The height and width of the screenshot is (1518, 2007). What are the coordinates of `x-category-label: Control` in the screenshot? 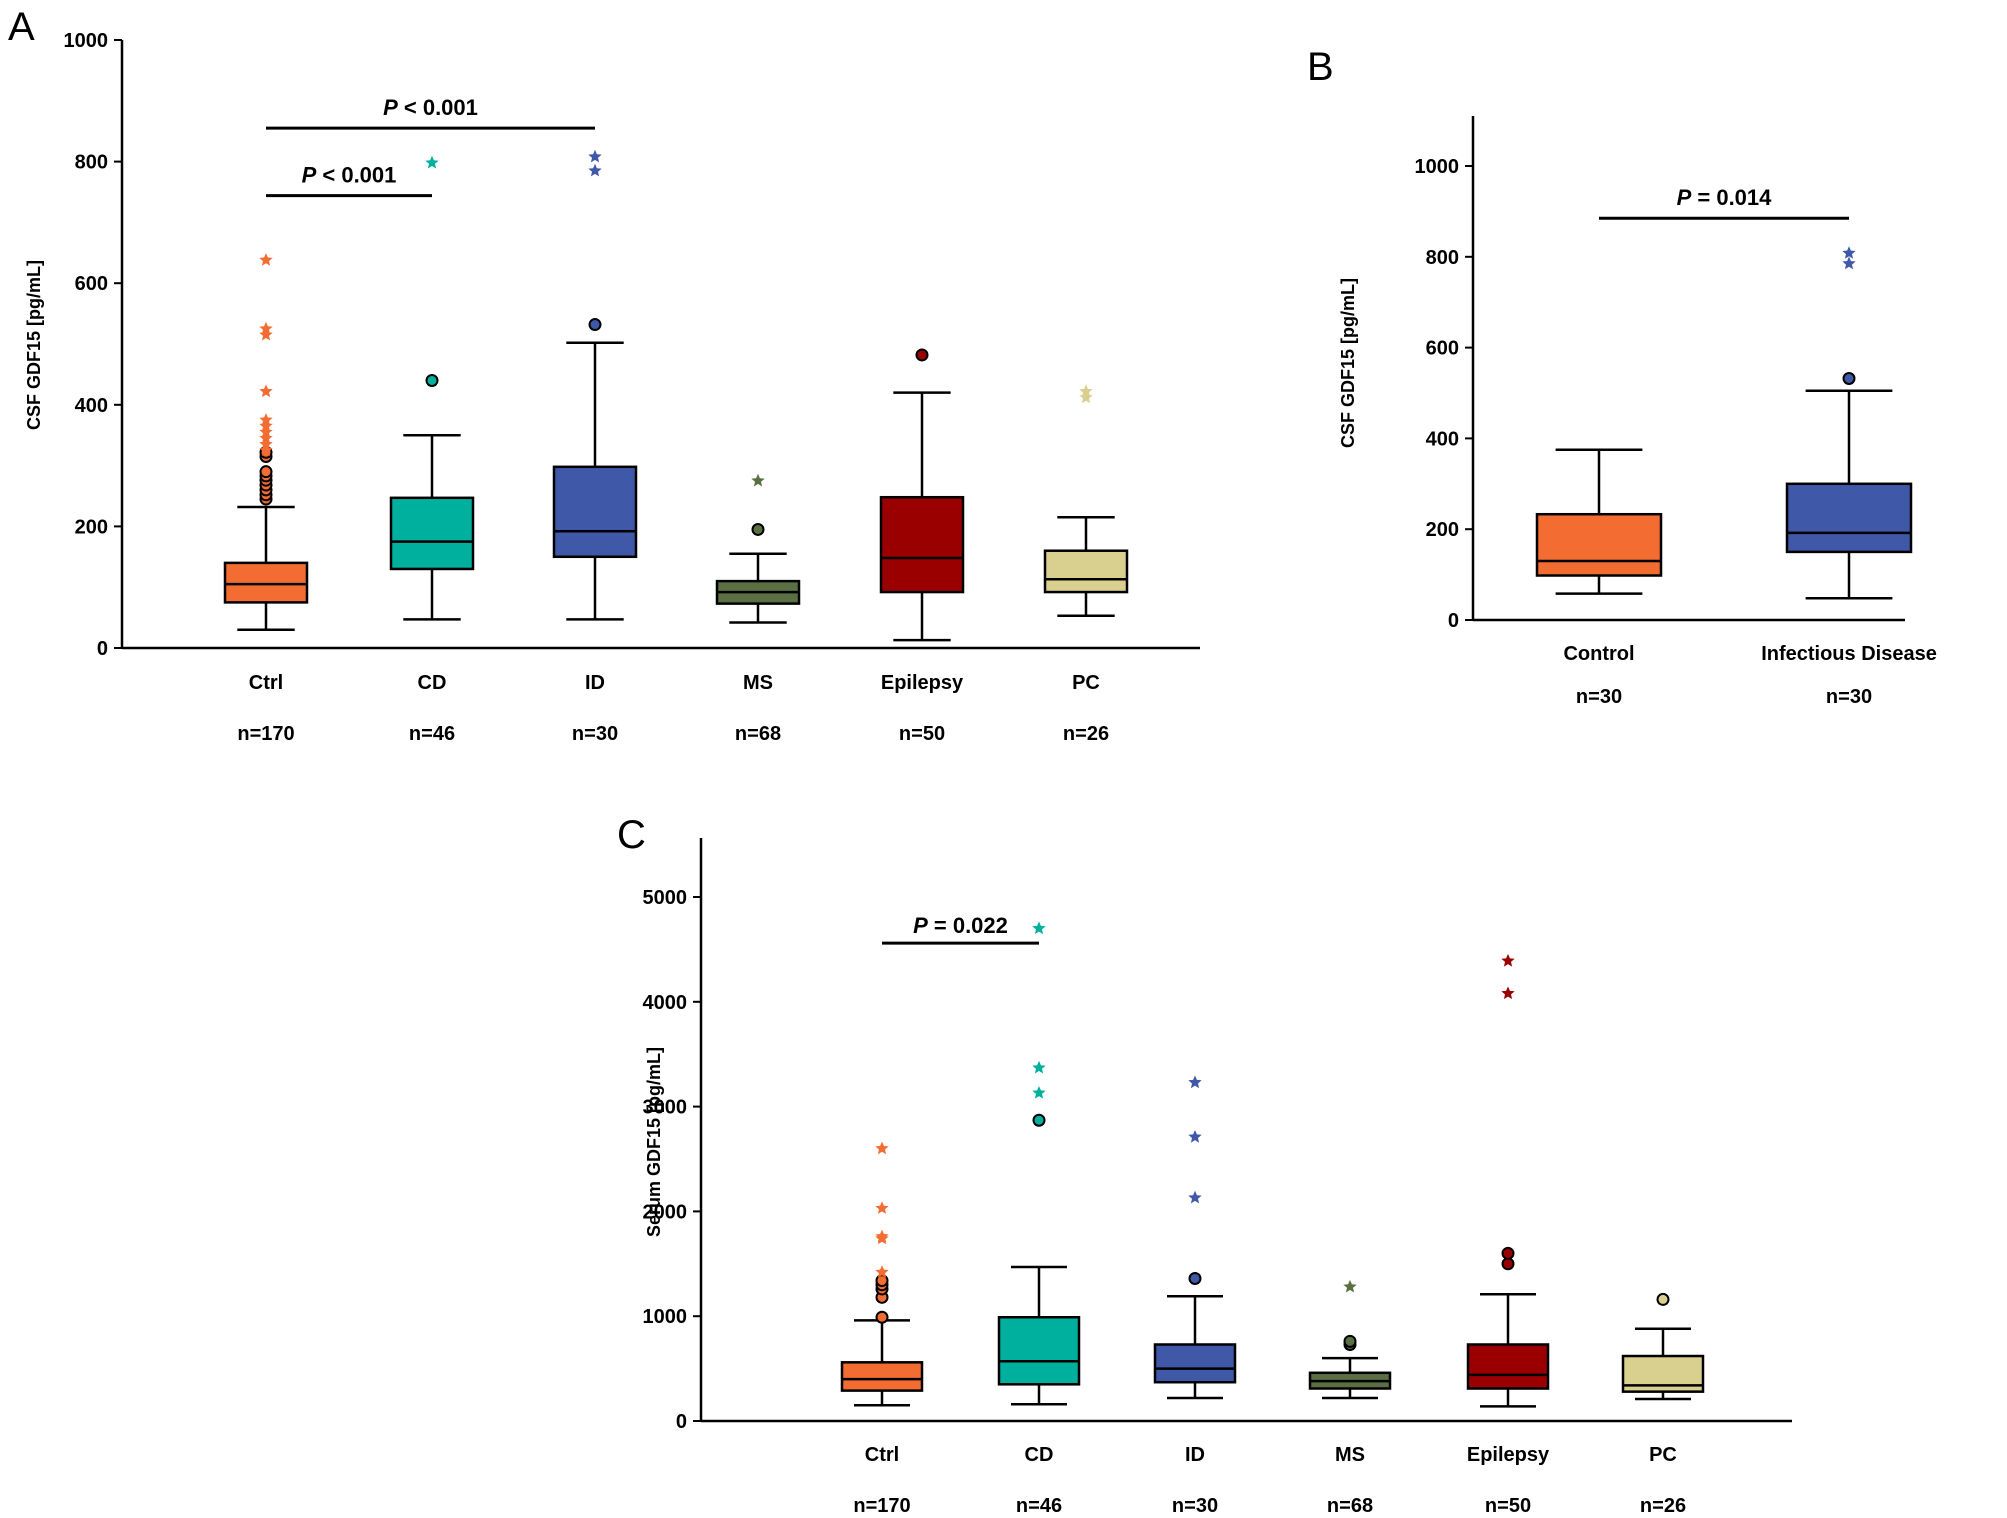 It's located at (1598, 654).